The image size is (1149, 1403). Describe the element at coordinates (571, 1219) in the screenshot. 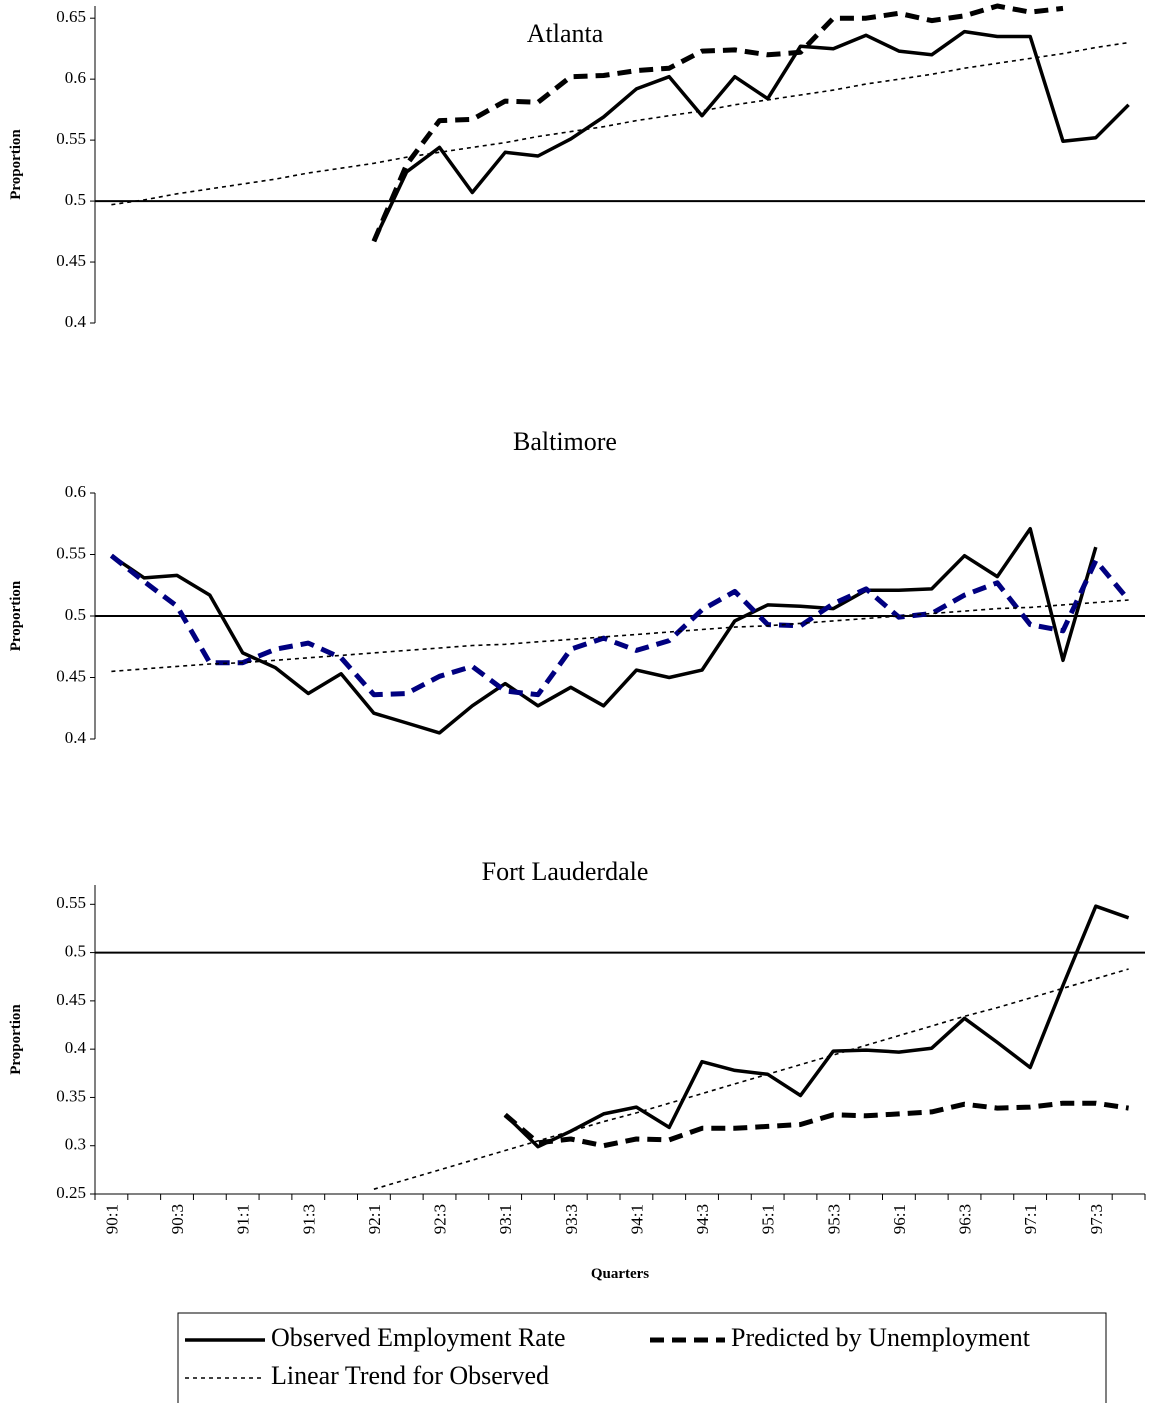

I see `x-tick-label: 93:3` at that location.